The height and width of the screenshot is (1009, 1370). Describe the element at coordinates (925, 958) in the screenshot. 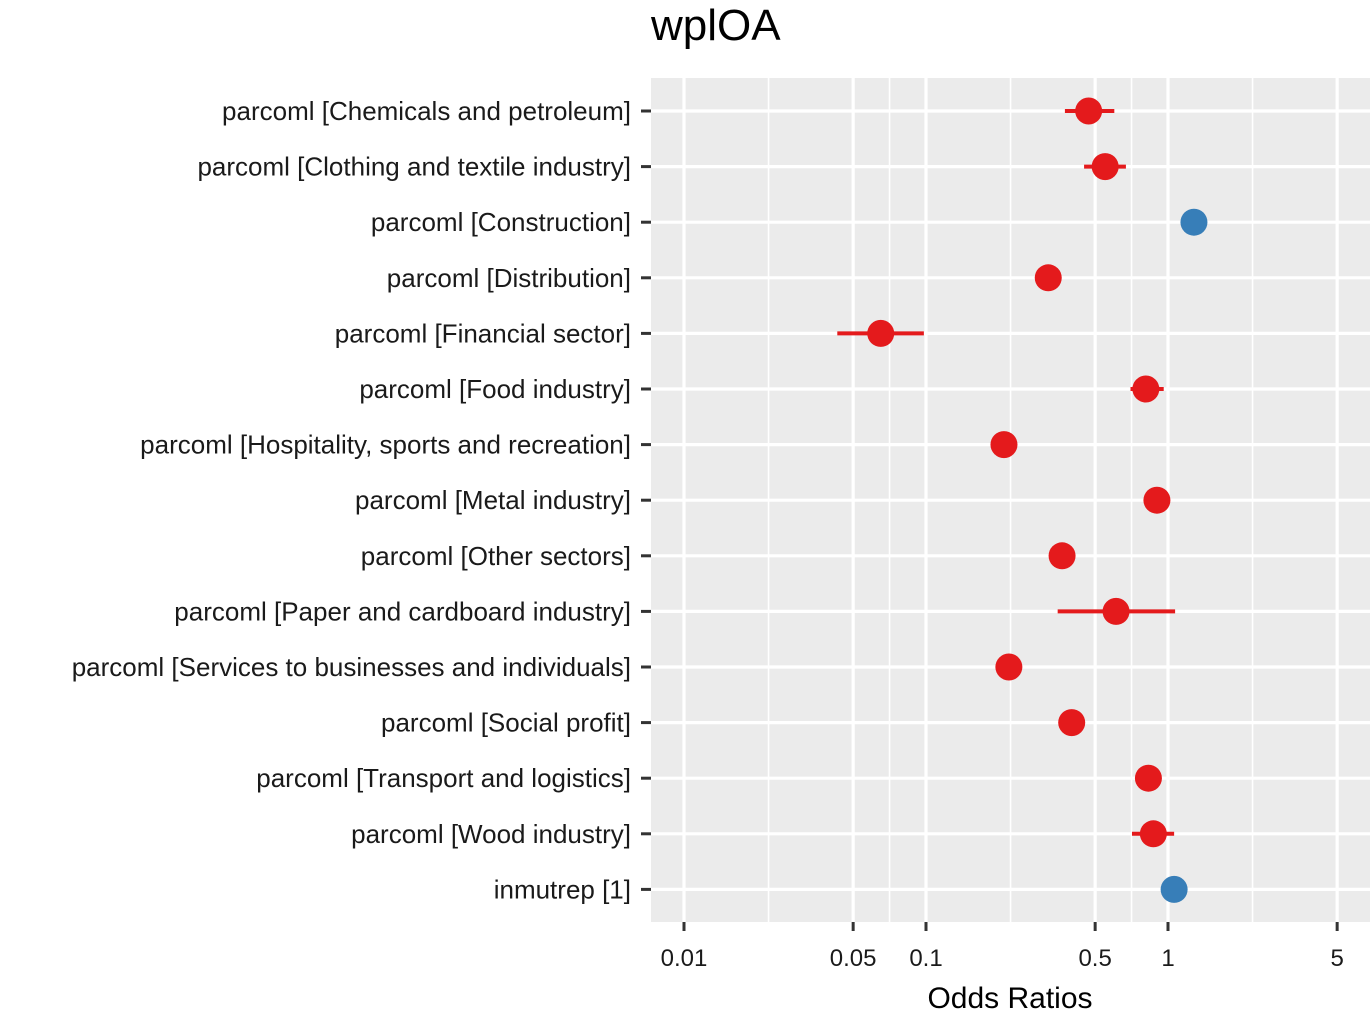

I see `x-tick-label: 0.1` at that location.